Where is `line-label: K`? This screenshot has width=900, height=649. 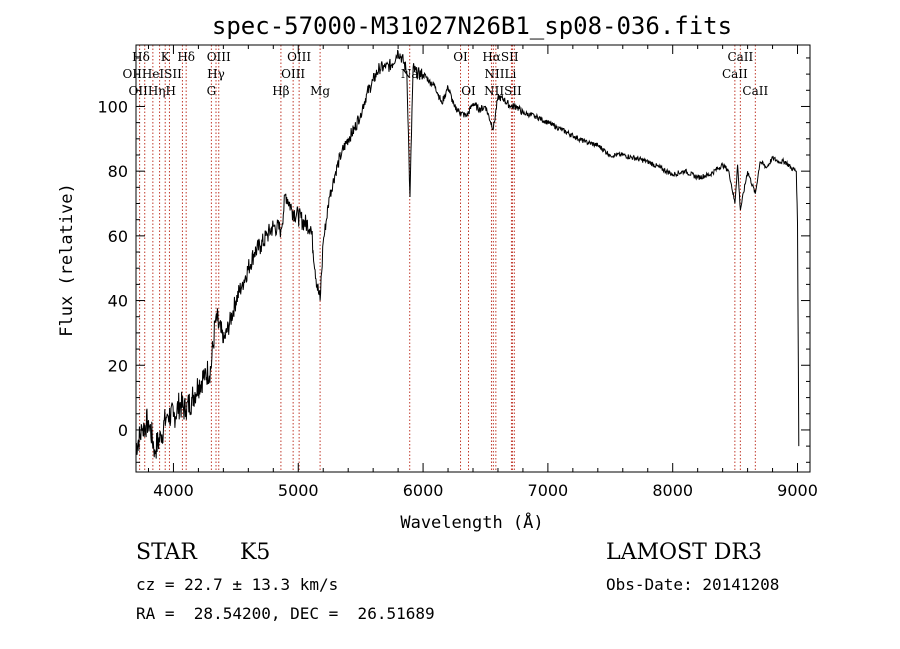 line-label: K is located at coordinates (166, 57).